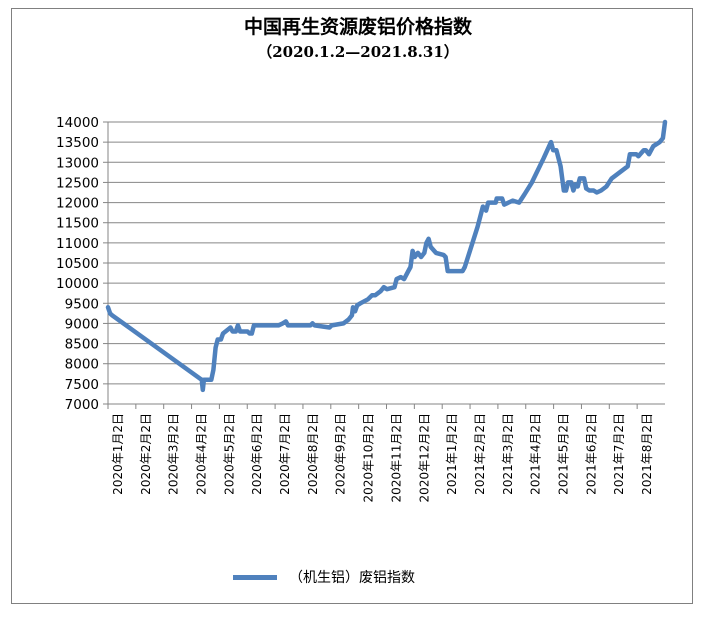 The image size is (716, 624). Describe the element at coordinates (77, 143) in the screenshot. I see `y-tick-label: 13500` at that location.